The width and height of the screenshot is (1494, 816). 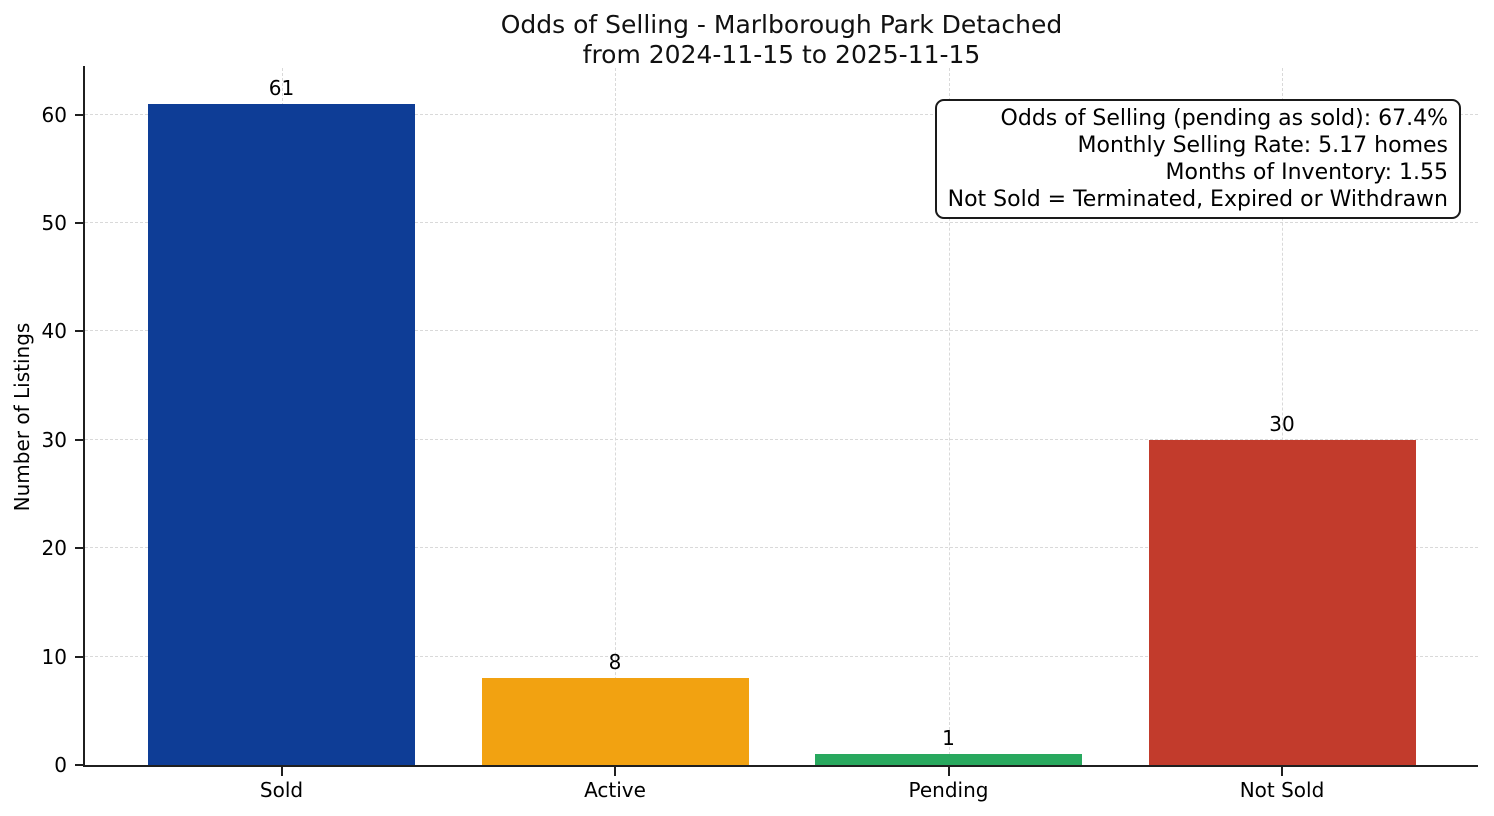 I want to click on chart-title-line: from 2024-11-15 to 2025-11-15, so click(x=781, y=54).